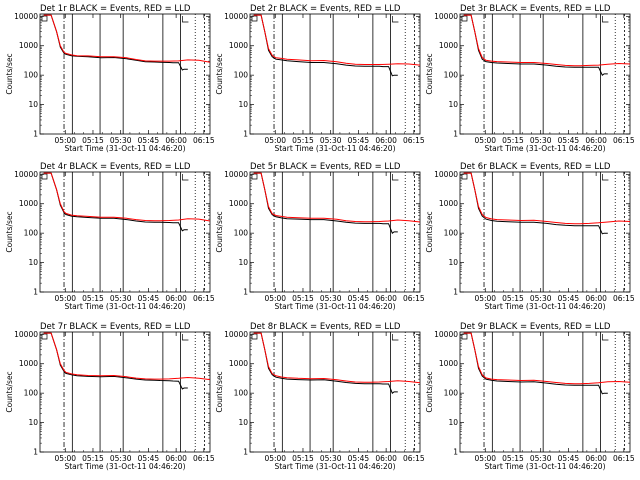 The height and width of the screenshot is (480, 640). I want to click on panel-title: Det 4r BLACK = Events, RED = LLD, so click(115, 167).